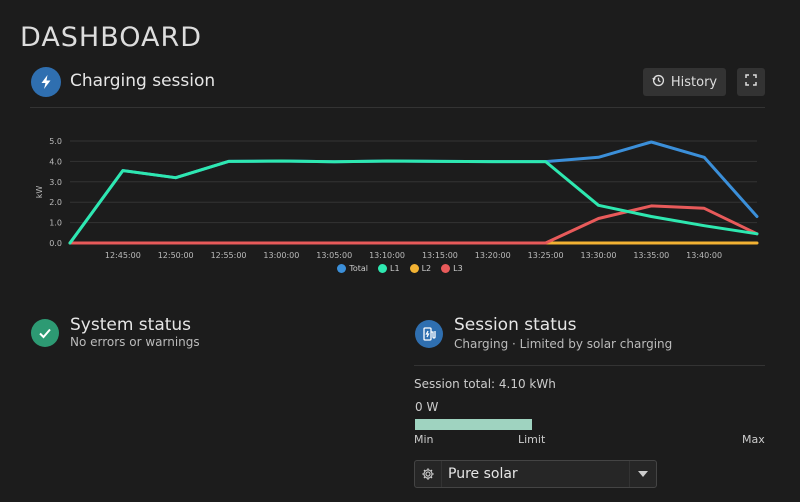 This screenshot has height=502, width=800. What do you see at coordinates (515, 325) in the screenshot?
I see `session-status-title: Session status` at bounding box center [515, 325].